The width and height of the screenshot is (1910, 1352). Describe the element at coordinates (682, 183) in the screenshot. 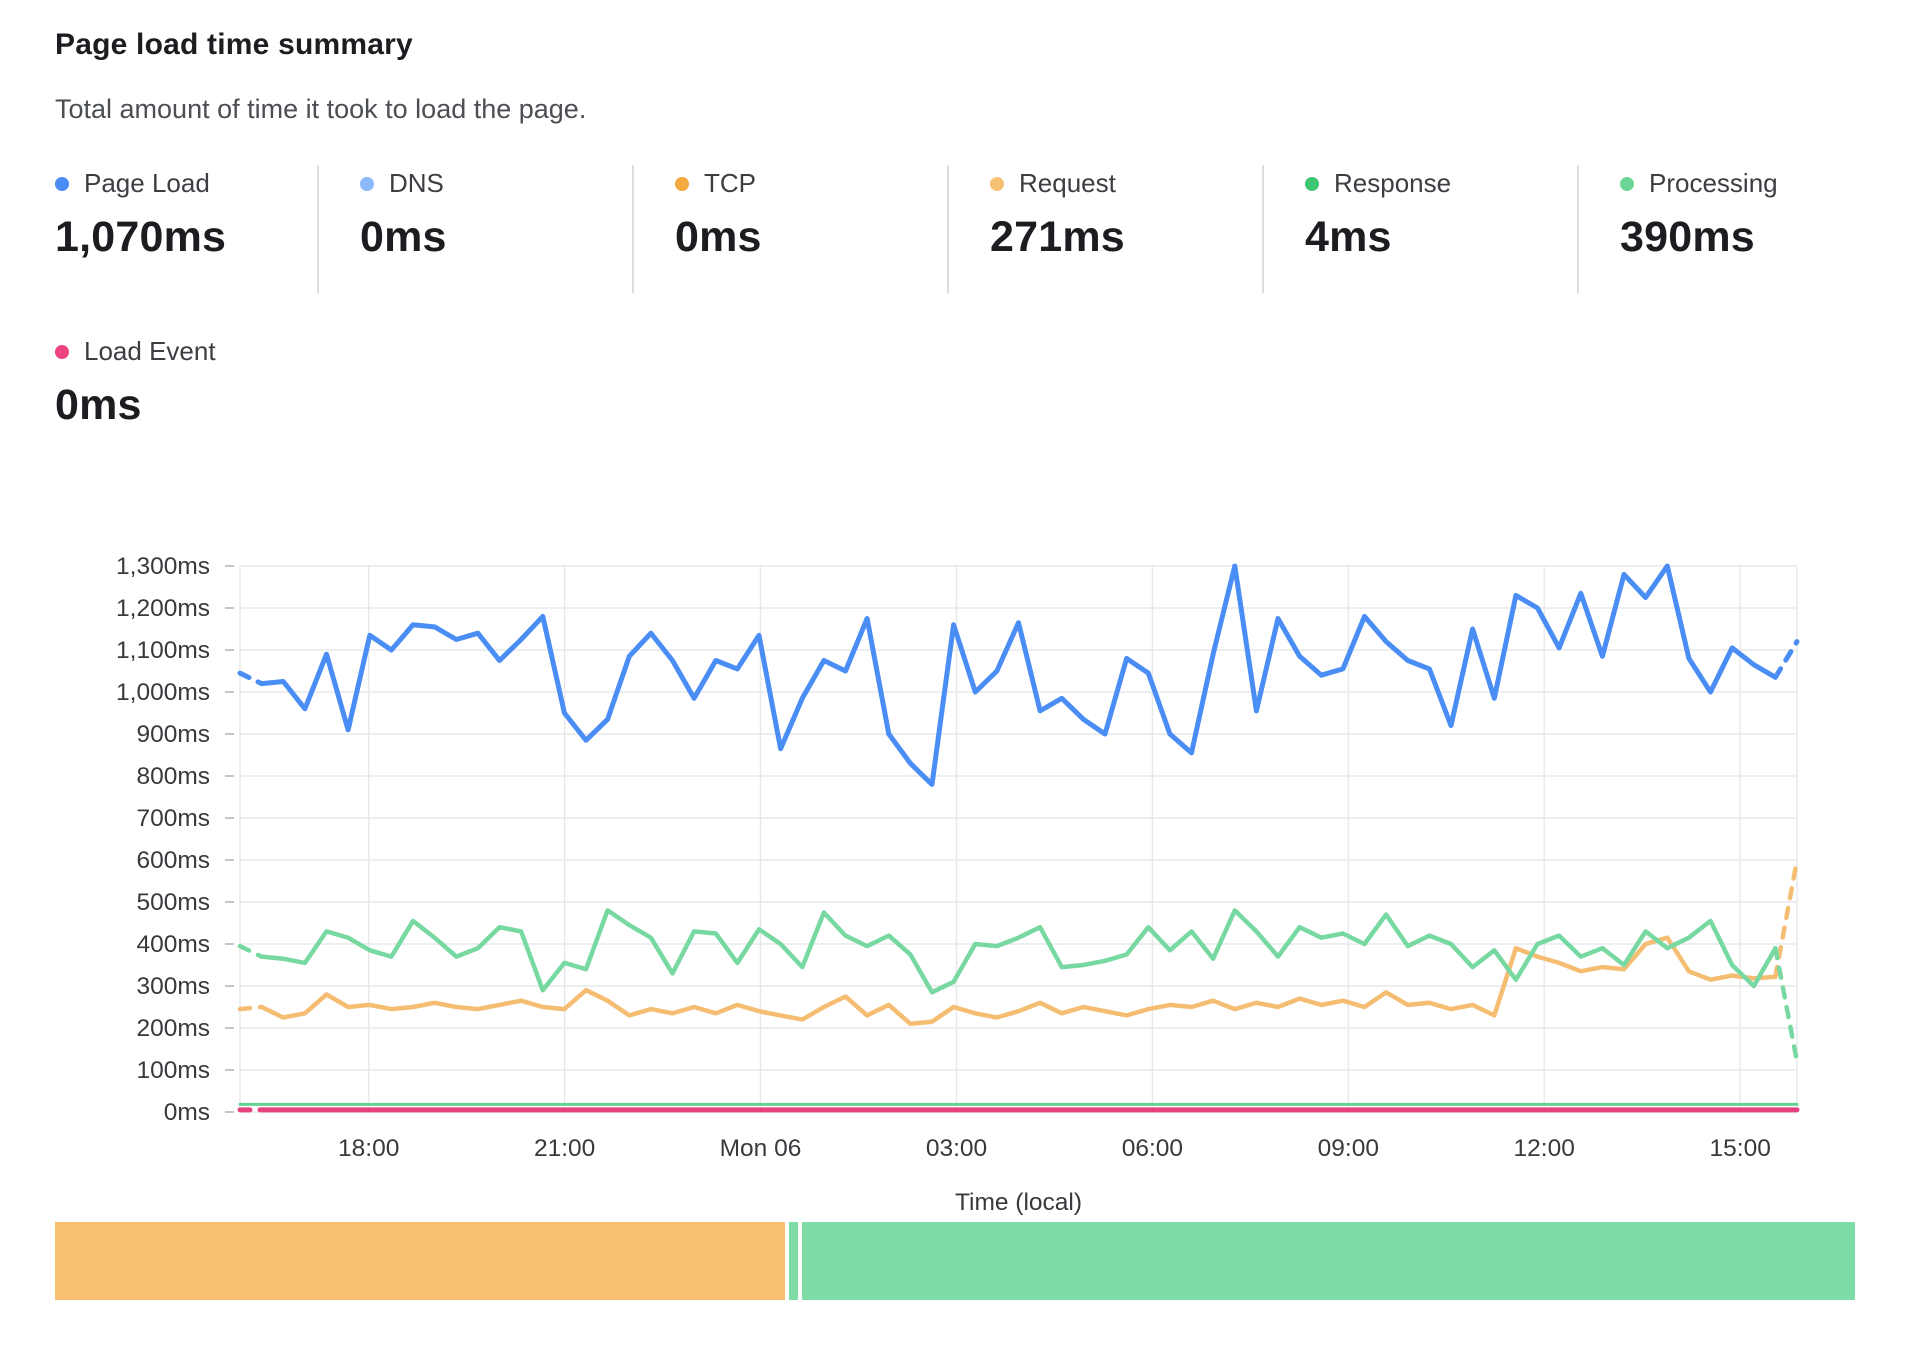

I see `tcp-legend-dot` at that location.